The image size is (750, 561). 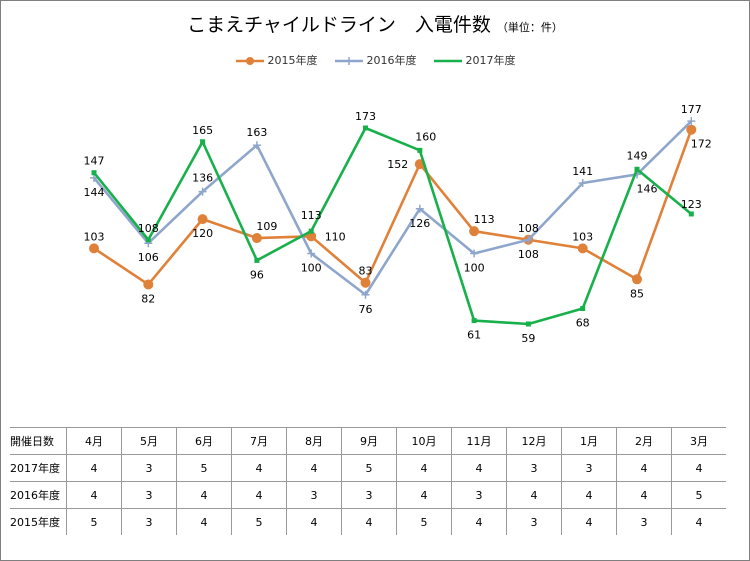 I want to click on data-label-2015年度-8月: 110, so click(x=335, y=236).